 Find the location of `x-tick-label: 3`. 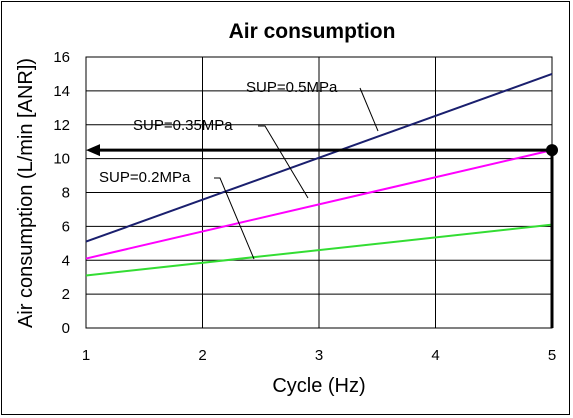

x-tick-label: 3 is located at coordinates (319, 355).